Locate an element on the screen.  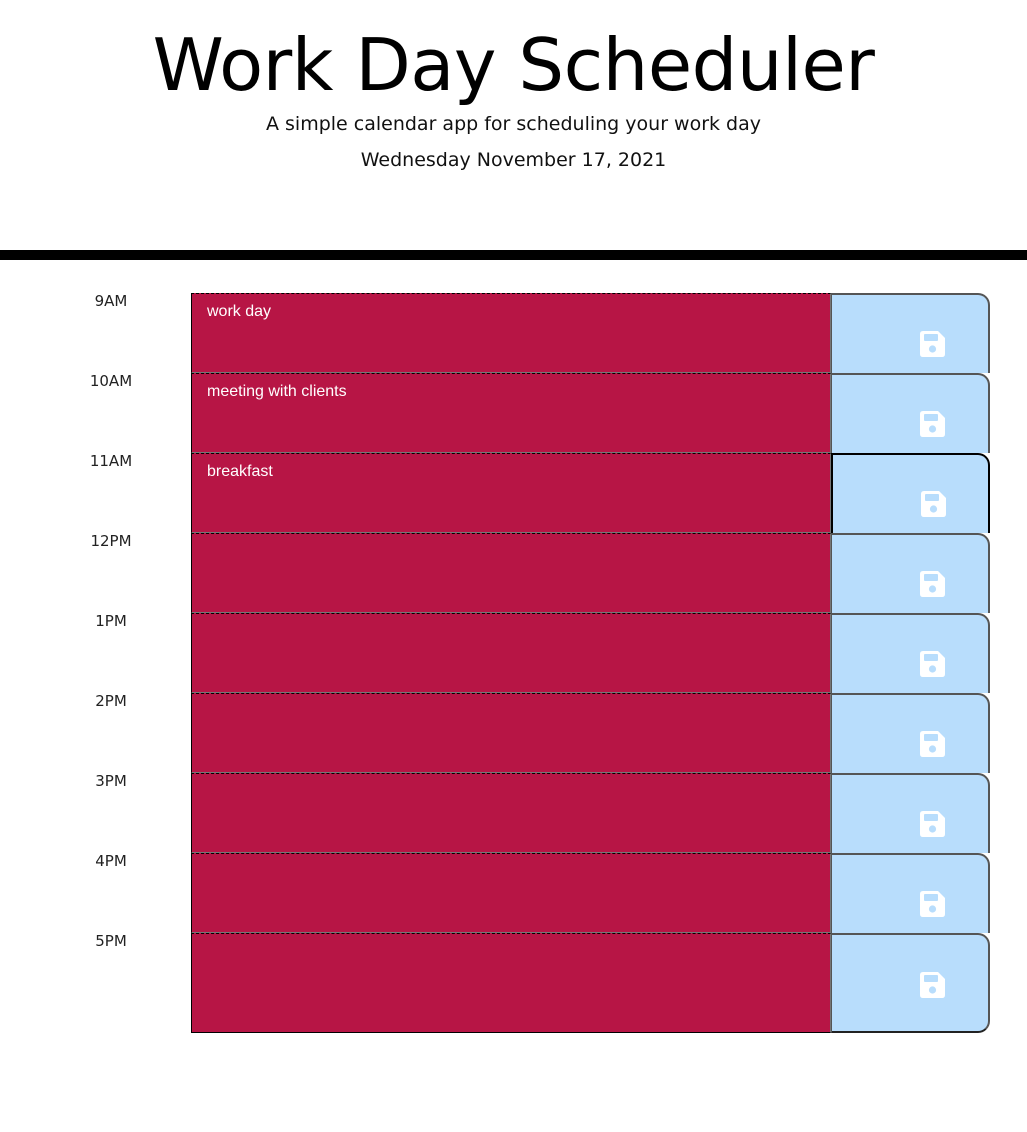
hour-label: 5PM is located at coordinates (111, 941).